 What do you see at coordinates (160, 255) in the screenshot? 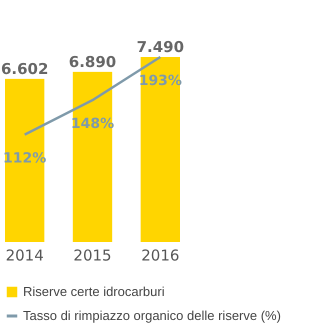
I see `x-tick-label: 2016` at bounding box center [160, 255].